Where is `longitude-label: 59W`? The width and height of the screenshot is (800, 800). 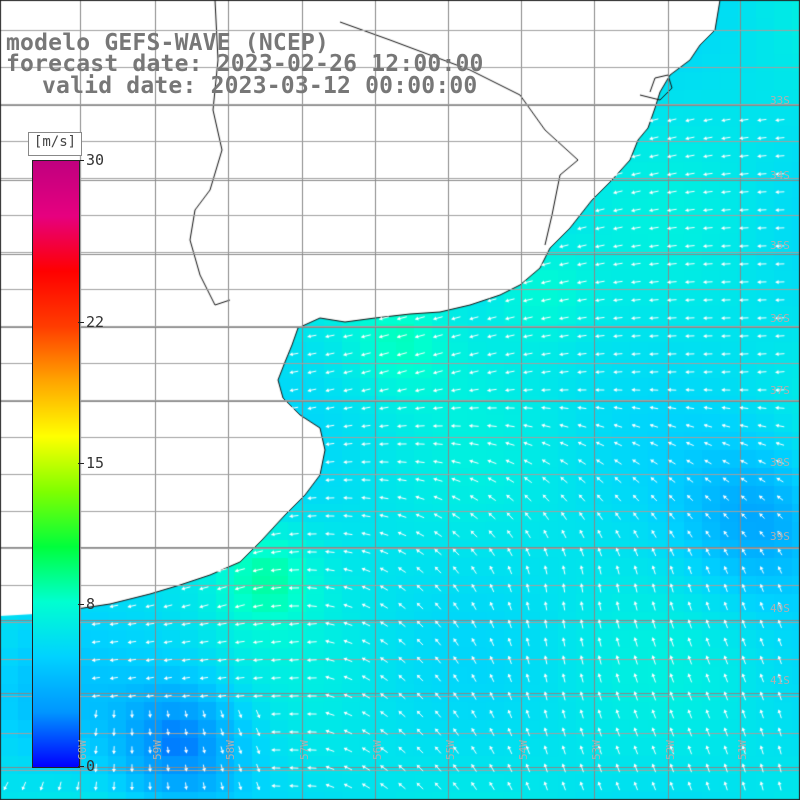 longitude-label: 59W is located at coordinates (157, 750).